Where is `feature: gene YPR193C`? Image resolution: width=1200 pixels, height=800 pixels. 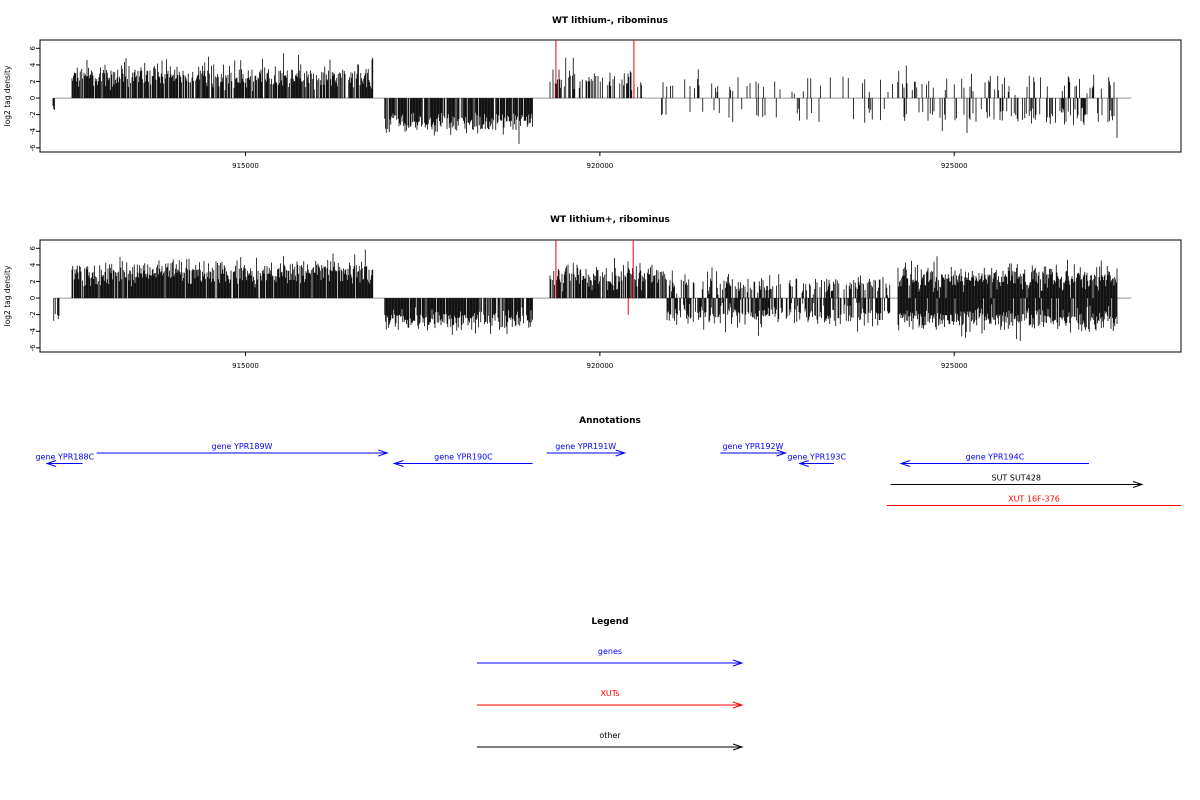
feature: gene YPR193C is located at coordinates (816, 460).